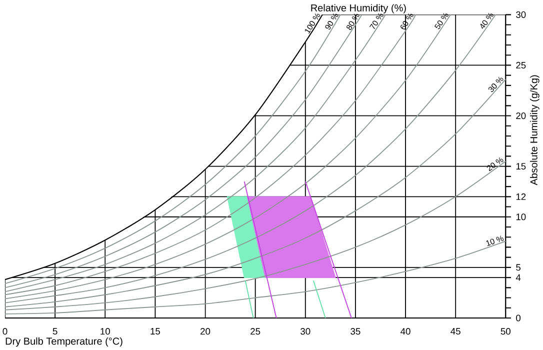  What do you see at coordinates (455, 331) in the screenshot?
I see `x-tick-label: 45` at bounding box center [455, 331].